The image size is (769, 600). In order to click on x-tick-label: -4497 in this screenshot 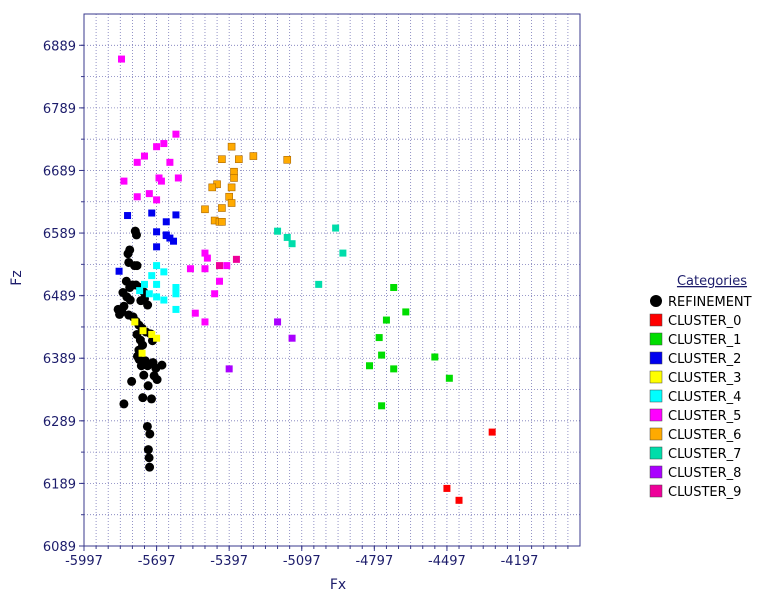, I will do `click(447, 561)`.